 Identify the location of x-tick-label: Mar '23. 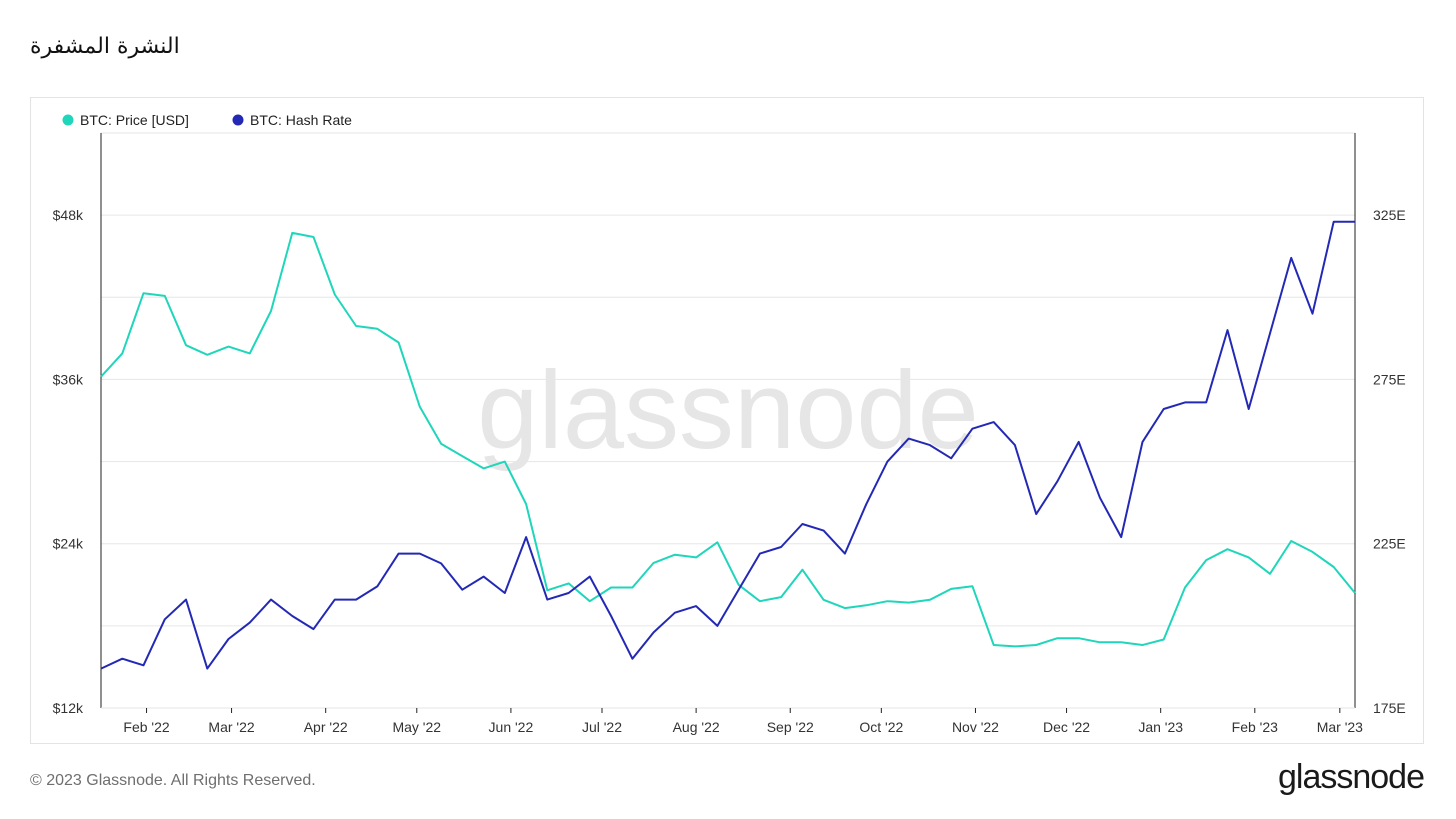
(1340, 727).